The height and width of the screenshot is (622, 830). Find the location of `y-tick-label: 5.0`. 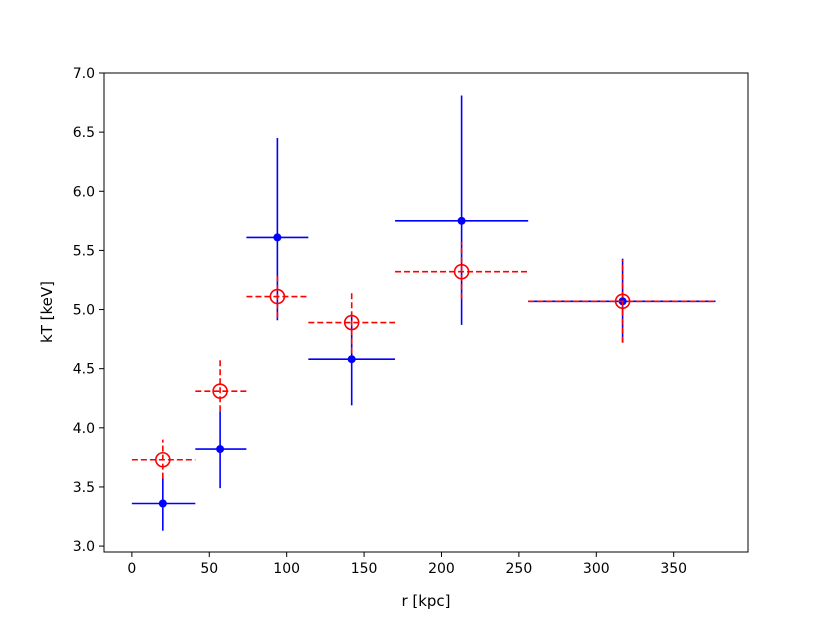

y-tick-label: 5.0 is located at coordinates (84, 311).